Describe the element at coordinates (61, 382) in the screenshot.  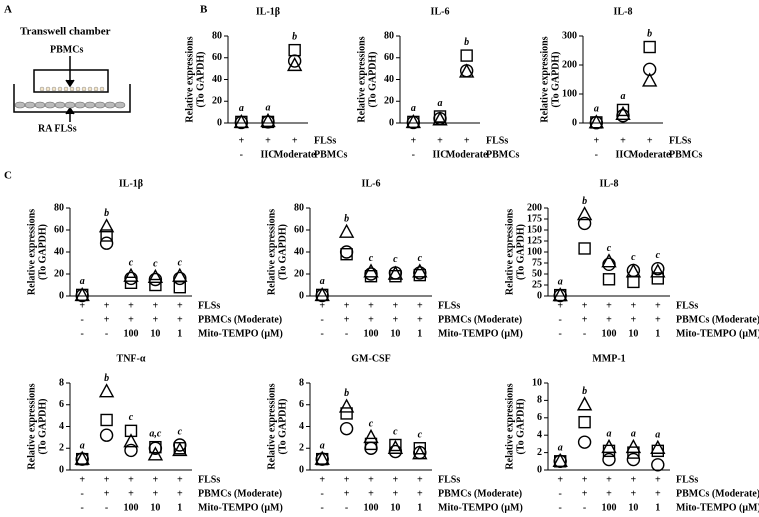
I see `y-tick-label: 8` at that location.